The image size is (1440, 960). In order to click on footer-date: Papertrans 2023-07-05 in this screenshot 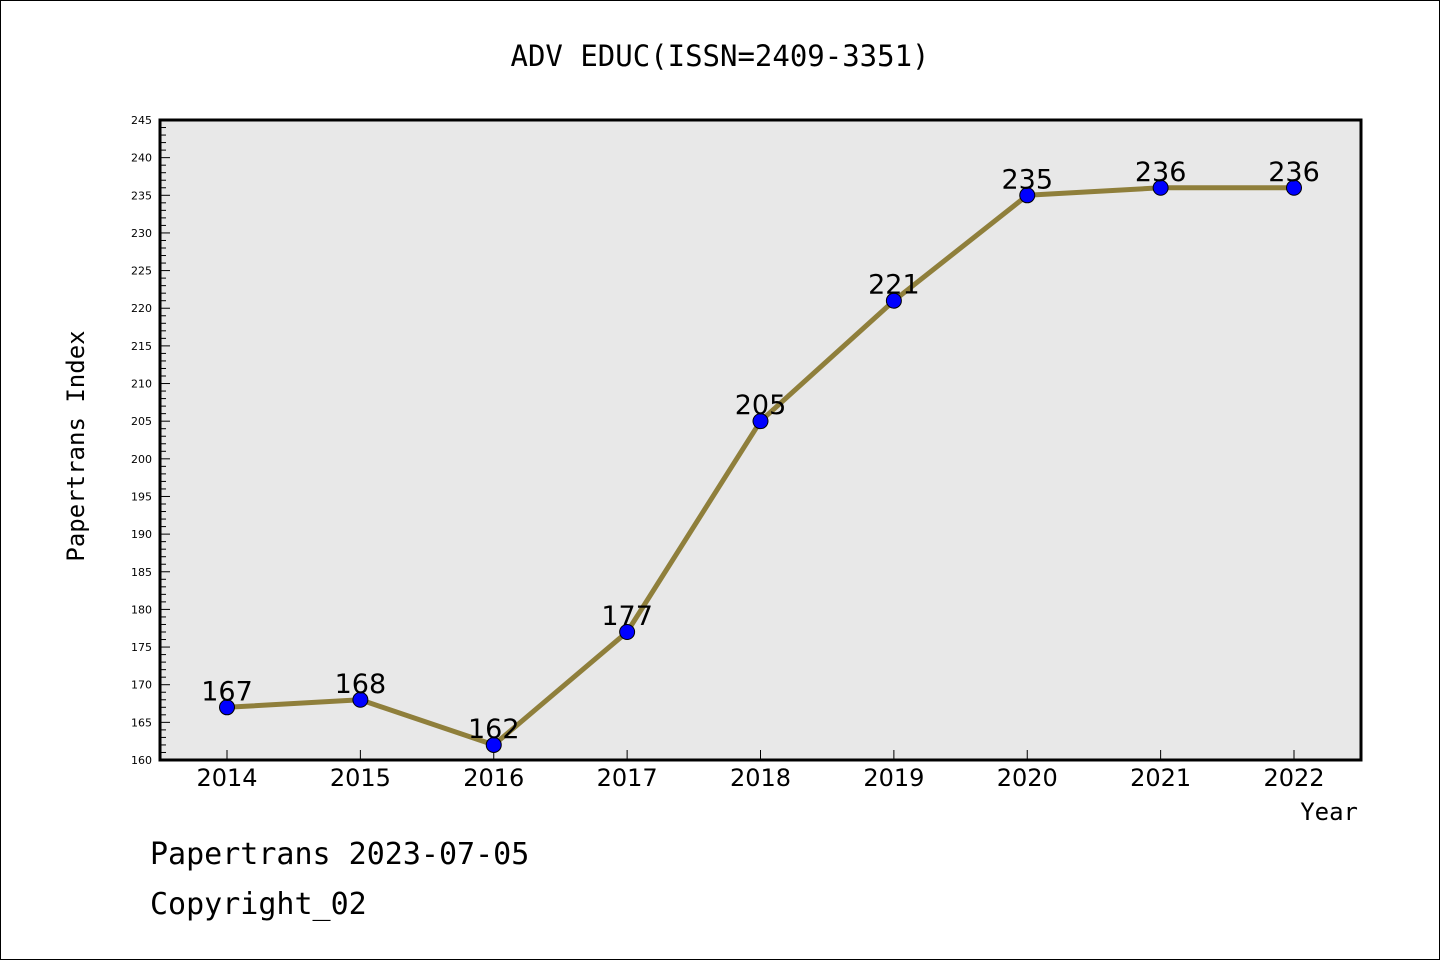, I will do `click(339, 854)`.